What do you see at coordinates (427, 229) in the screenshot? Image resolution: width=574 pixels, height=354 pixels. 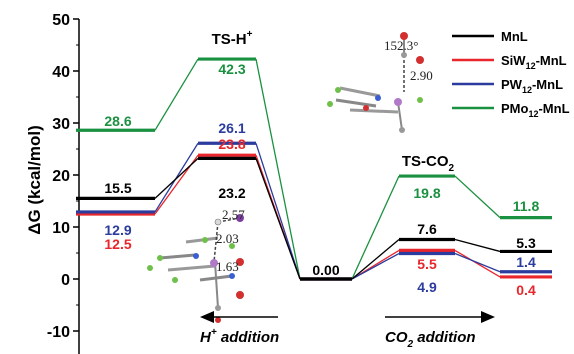 I see `value-label: 7.6` at bounding box center [427, 229].